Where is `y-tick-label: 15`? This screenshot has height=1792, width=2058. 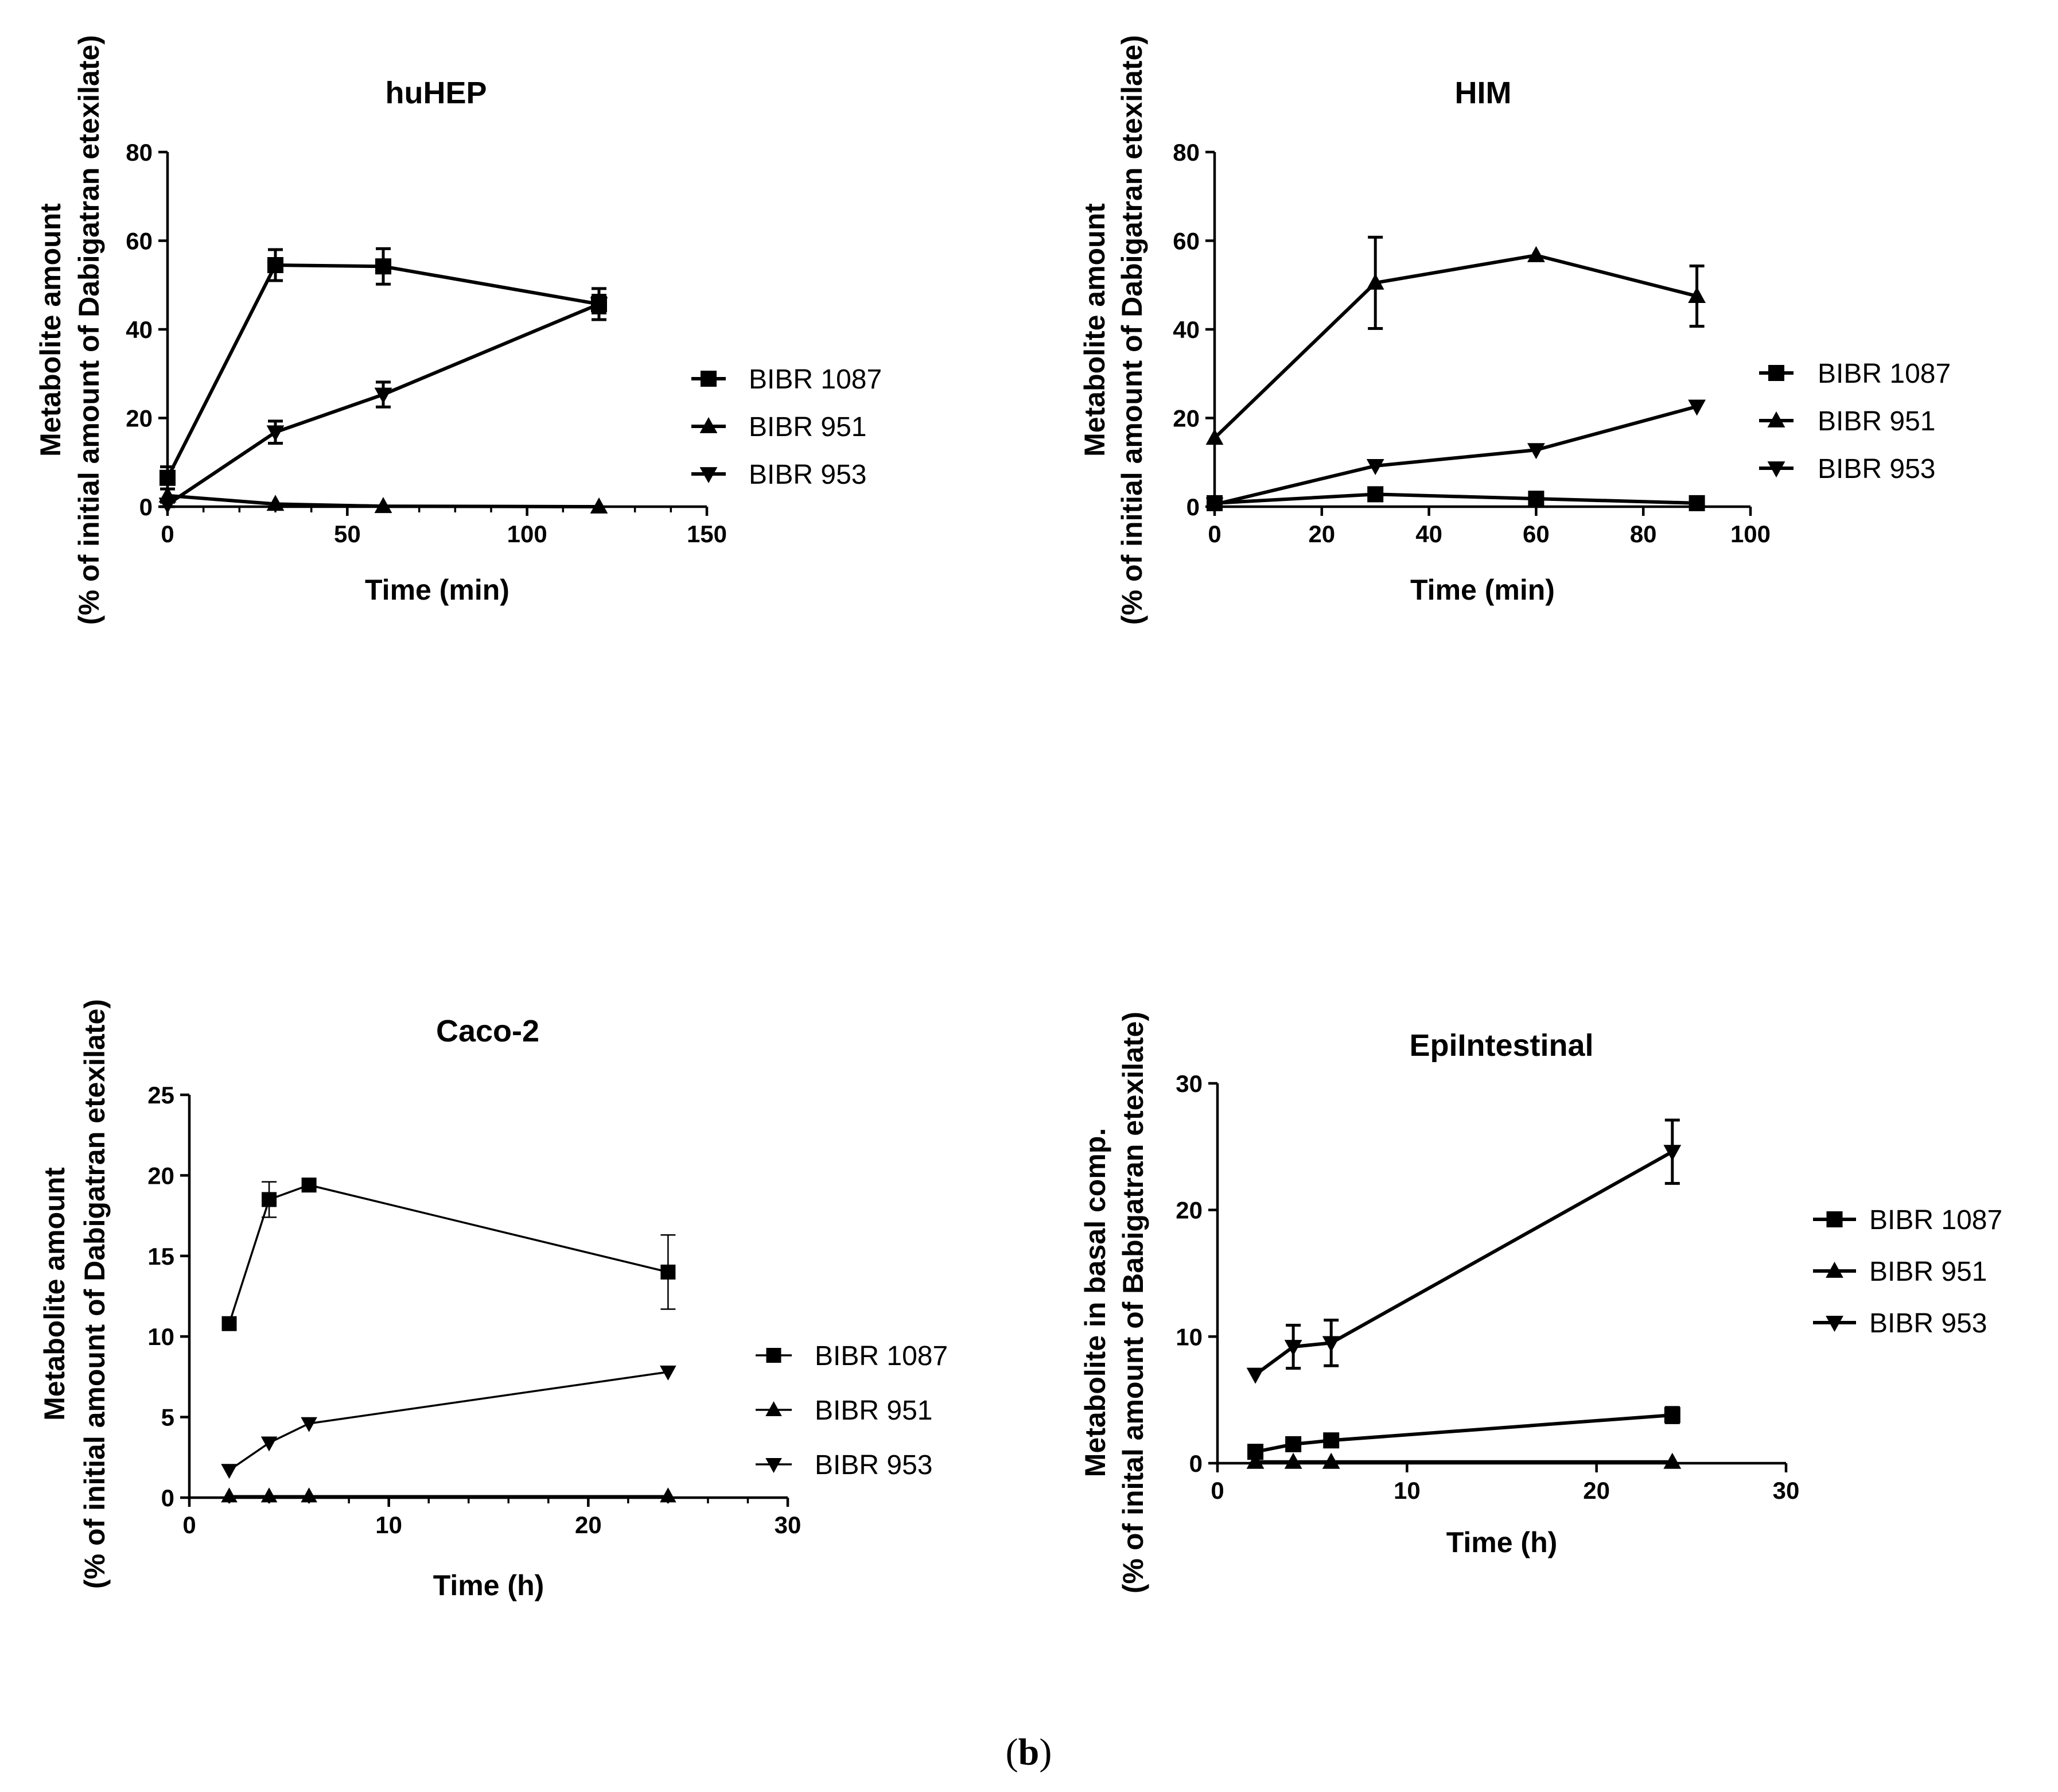
y-tick-label: 15 is located at coordinates (160, 1256).